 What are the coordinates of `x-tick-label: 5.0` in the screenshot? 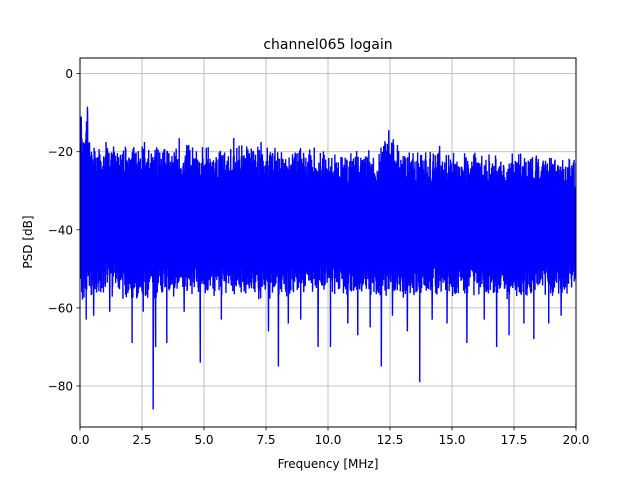 It's located at (203, 440).